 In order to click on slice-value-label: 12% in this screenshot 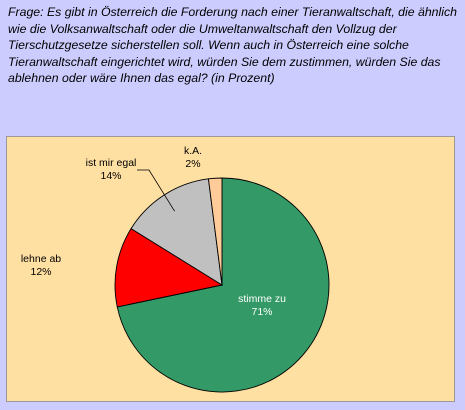, I will do `click(40, 272)`.